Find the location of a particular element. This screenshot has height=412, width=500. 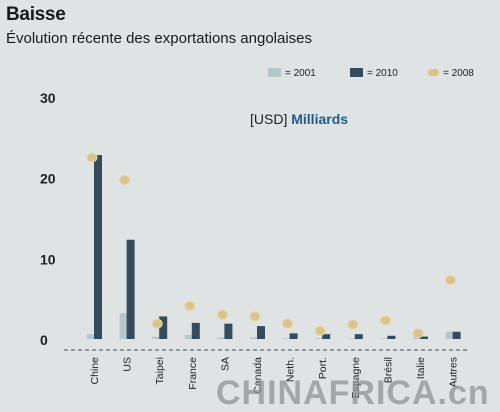

x-tick-label: Canada is located at coordinates (258, 375).